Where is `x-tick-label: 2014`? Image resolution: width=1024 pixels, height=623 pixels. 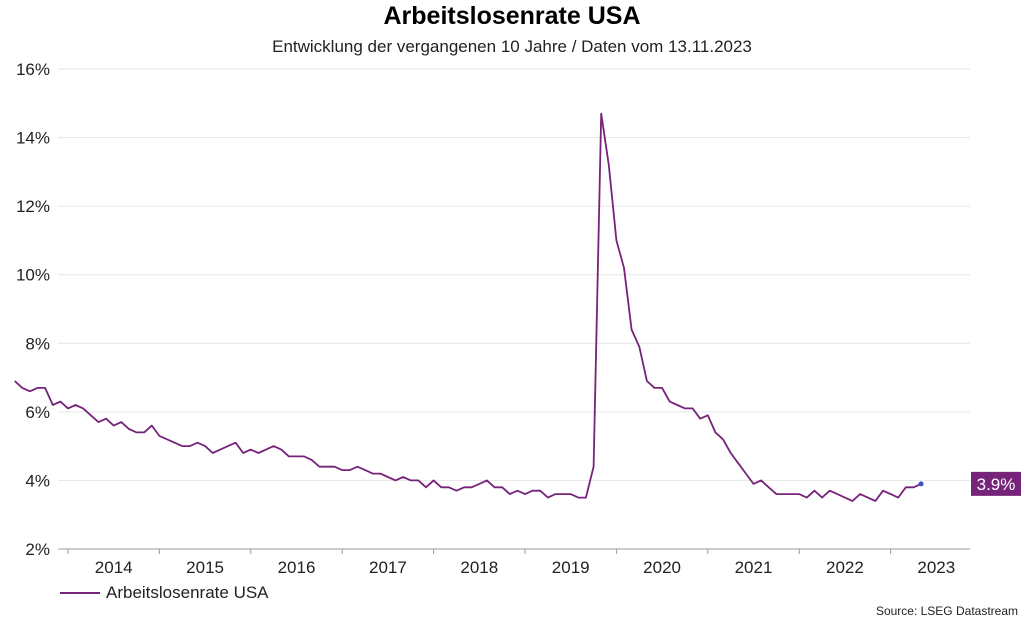
x-tick-label: 2014 is located at coordinates (114, 567).